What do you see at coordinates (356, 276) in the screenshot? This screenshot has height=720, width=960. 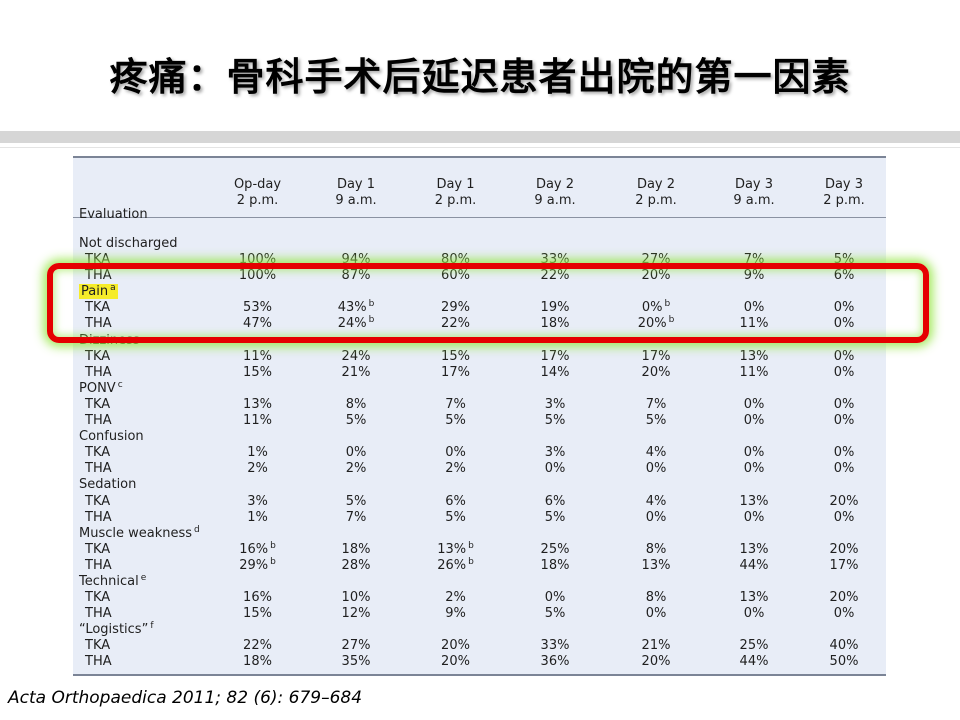 I see `table-cell: 87%` at bounding box center [356, 276].